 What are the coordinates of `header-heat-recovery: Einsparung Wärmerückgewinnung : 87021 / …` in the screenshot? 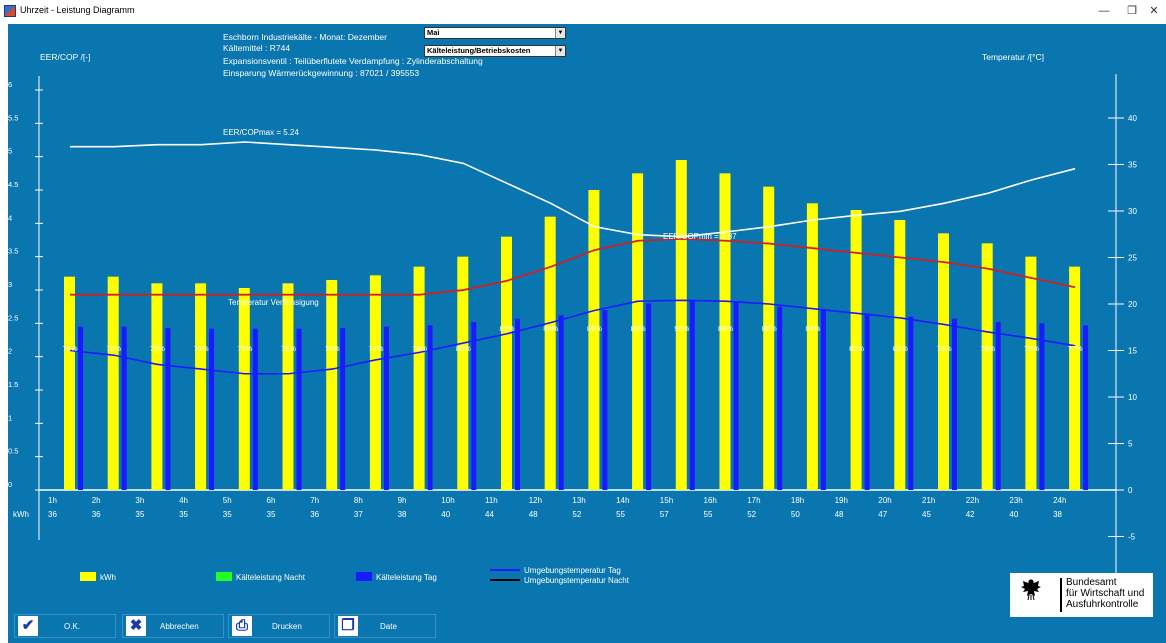 It's located at (321, 73).